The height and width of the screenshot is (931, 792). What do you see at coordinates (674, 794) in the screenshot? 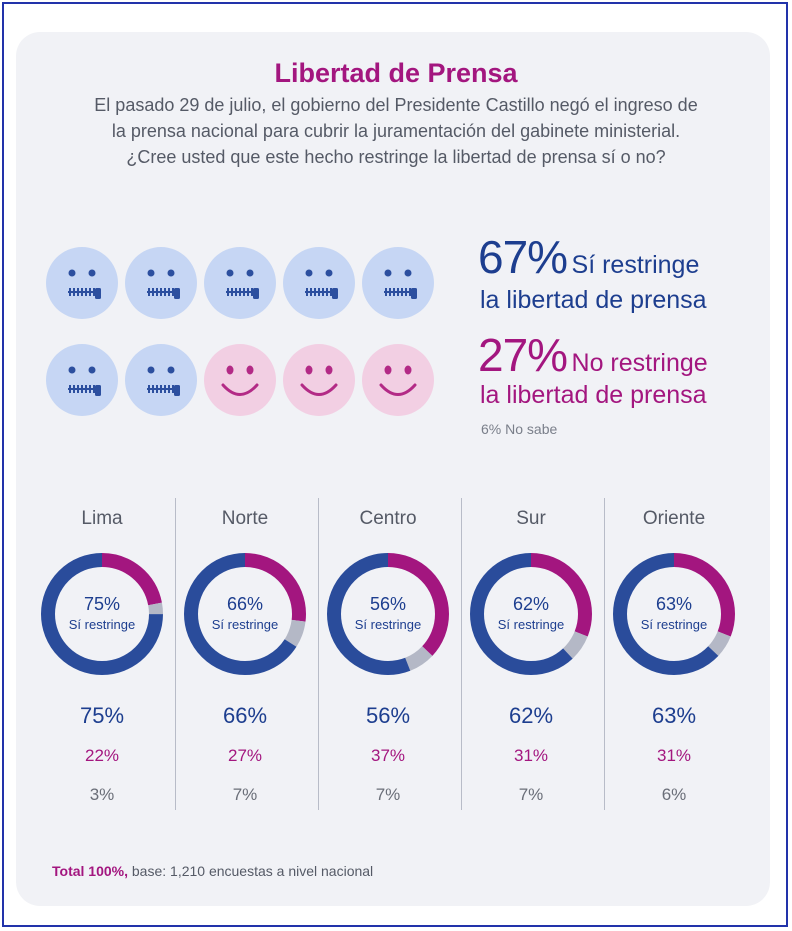
I see `stat-nosabe: 6%` at bounding box center [674, 794].